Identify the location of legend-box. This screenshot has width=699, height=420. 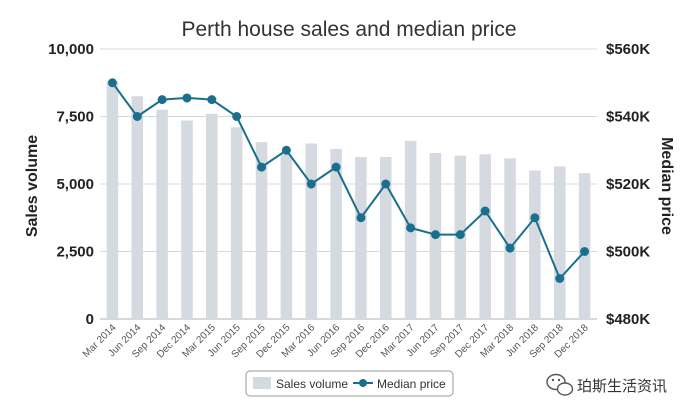
(349, 383).